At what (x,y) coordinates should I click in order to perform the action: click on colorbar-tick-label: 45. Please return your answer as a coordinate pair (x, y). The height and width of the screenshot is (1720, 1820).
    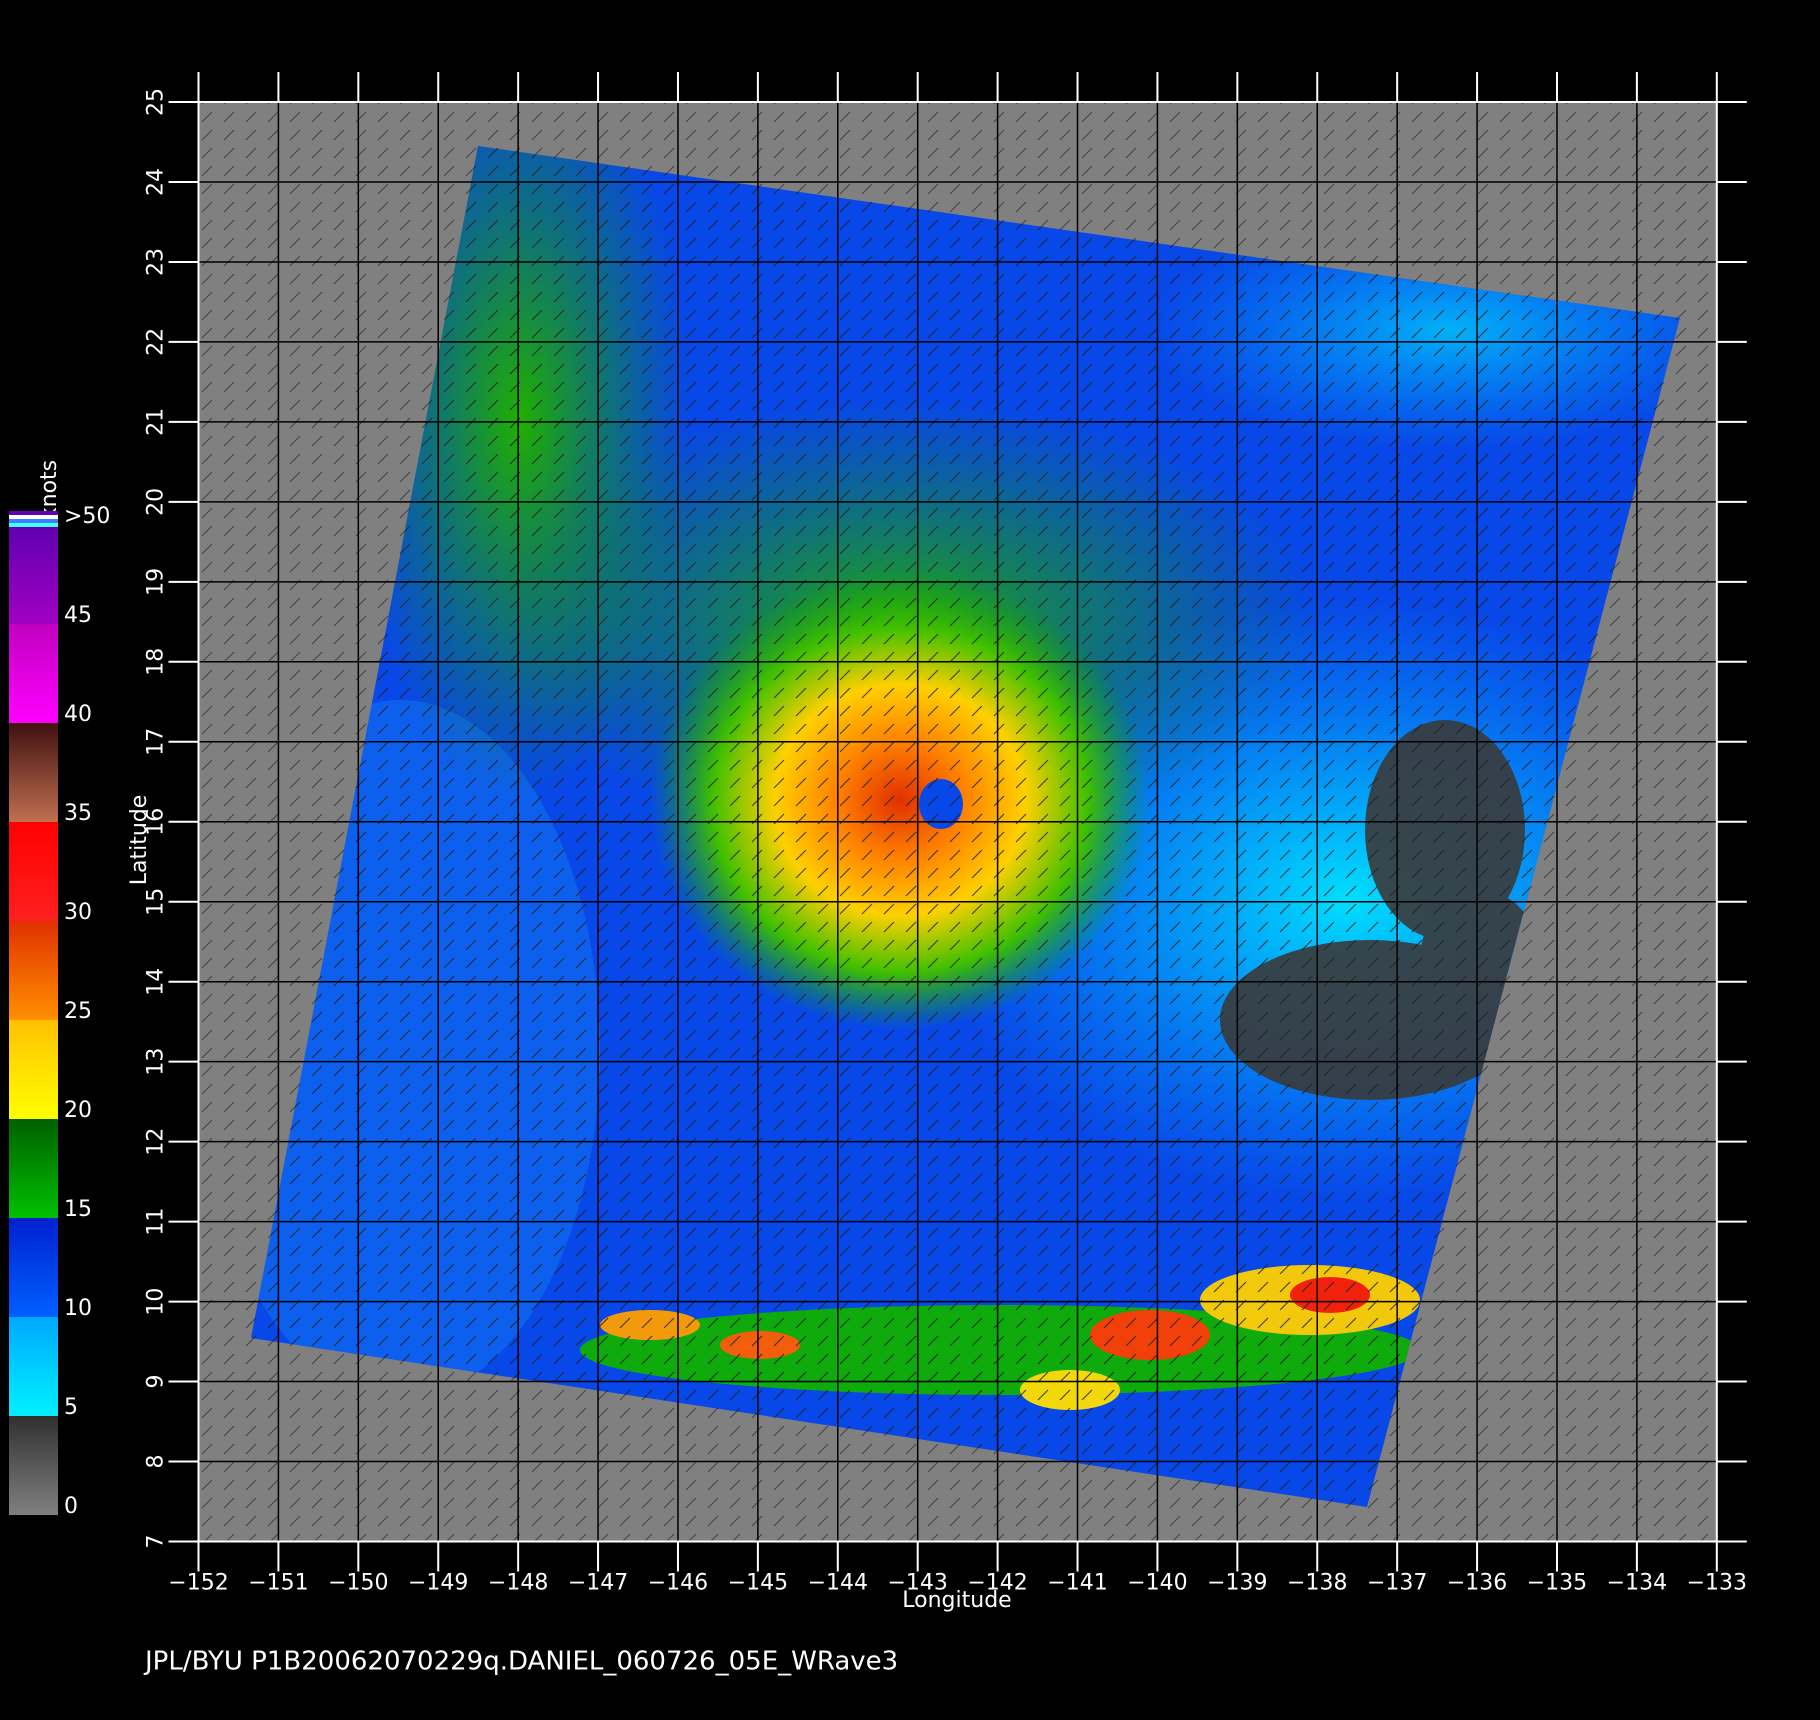
    Looking at the image, I should click on (78, 615).